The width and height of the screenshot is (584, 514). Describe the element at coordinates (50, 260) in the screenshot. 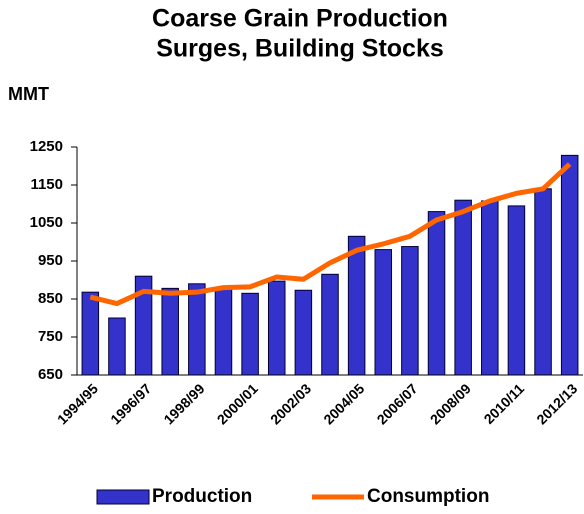

I see `y-tick-label: 950` at that location.